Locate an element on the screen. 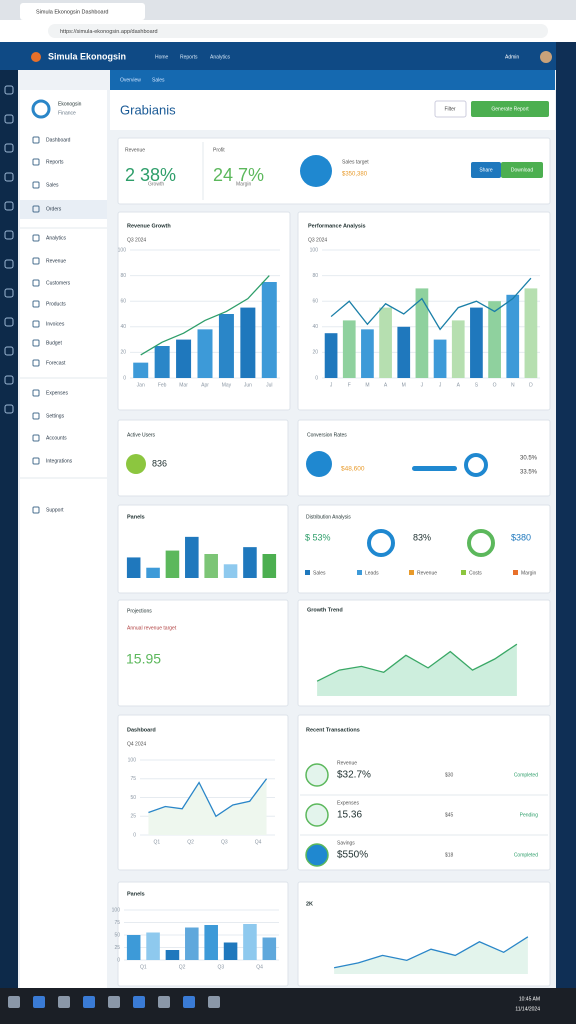  menu-item: Invoices is located at coordinates (55, 324).